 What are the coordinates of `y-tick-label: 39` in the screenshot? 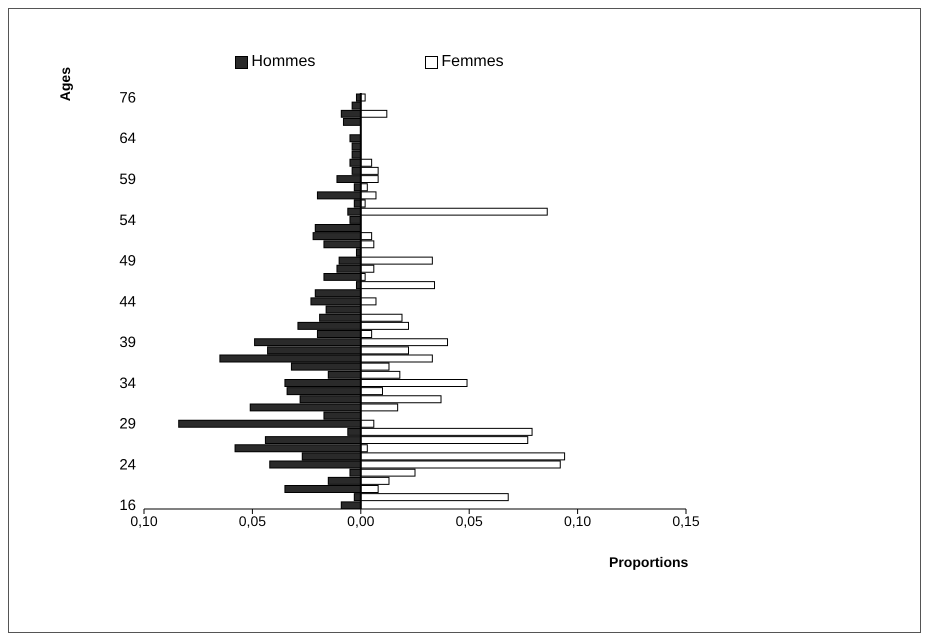 It's located at (127, 343).